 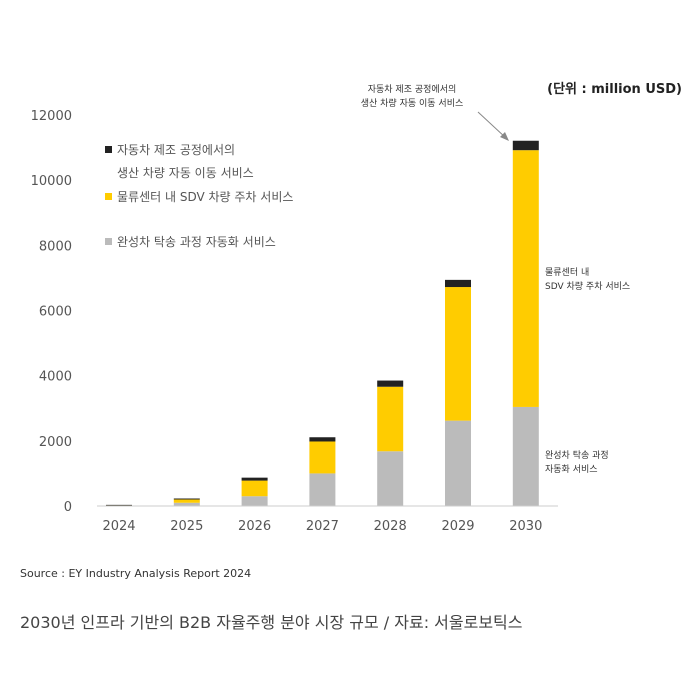 What do you see at coordinates (567, 272) in the screenshot?
I see `annotation-parking-line1: 물류센터 내` at bounding box center [567, 272].